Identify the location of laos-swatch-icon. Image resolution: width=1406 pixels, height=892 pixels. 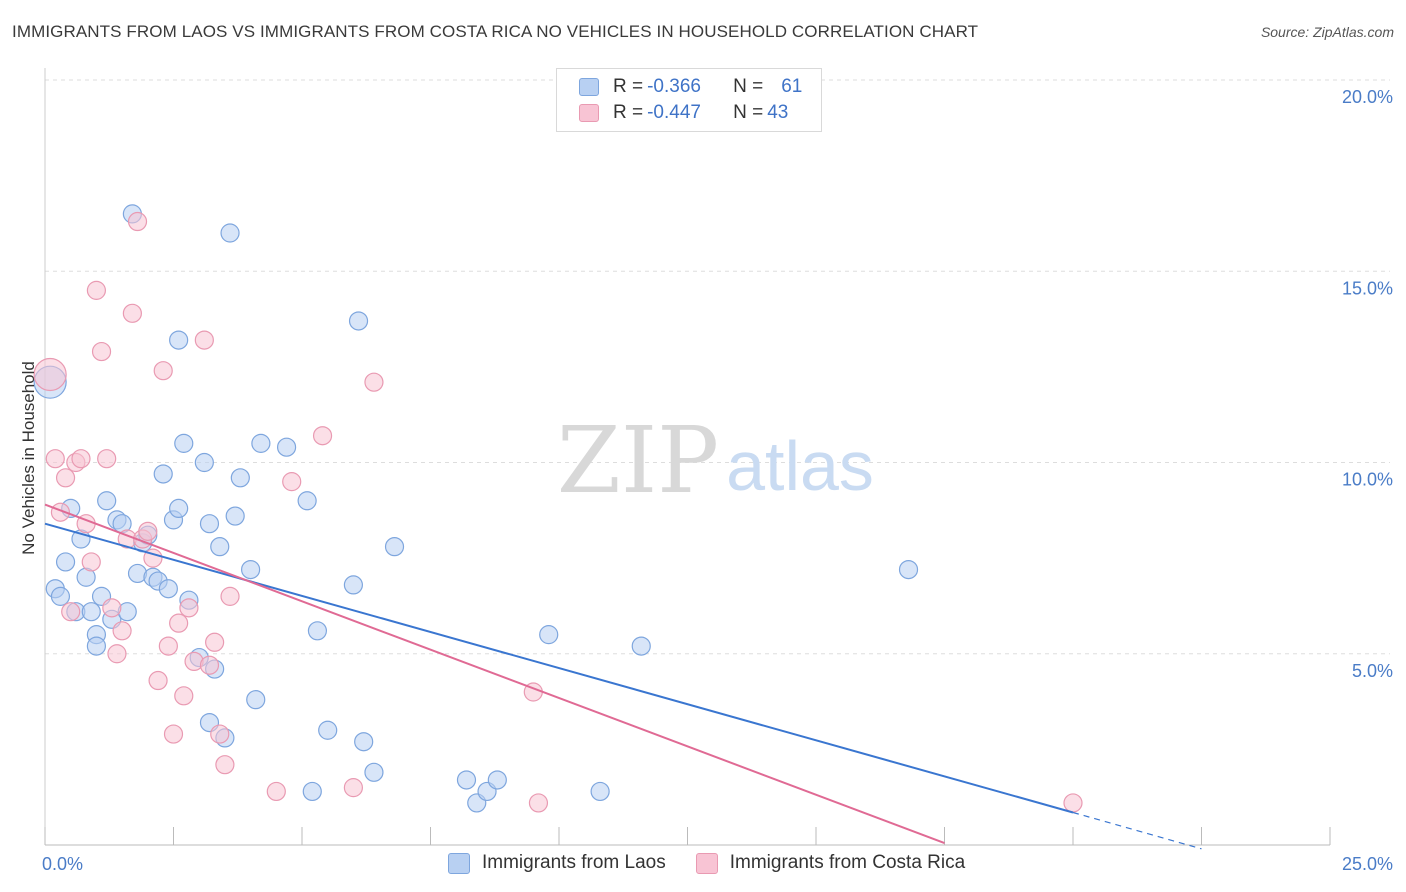
(589, 87).